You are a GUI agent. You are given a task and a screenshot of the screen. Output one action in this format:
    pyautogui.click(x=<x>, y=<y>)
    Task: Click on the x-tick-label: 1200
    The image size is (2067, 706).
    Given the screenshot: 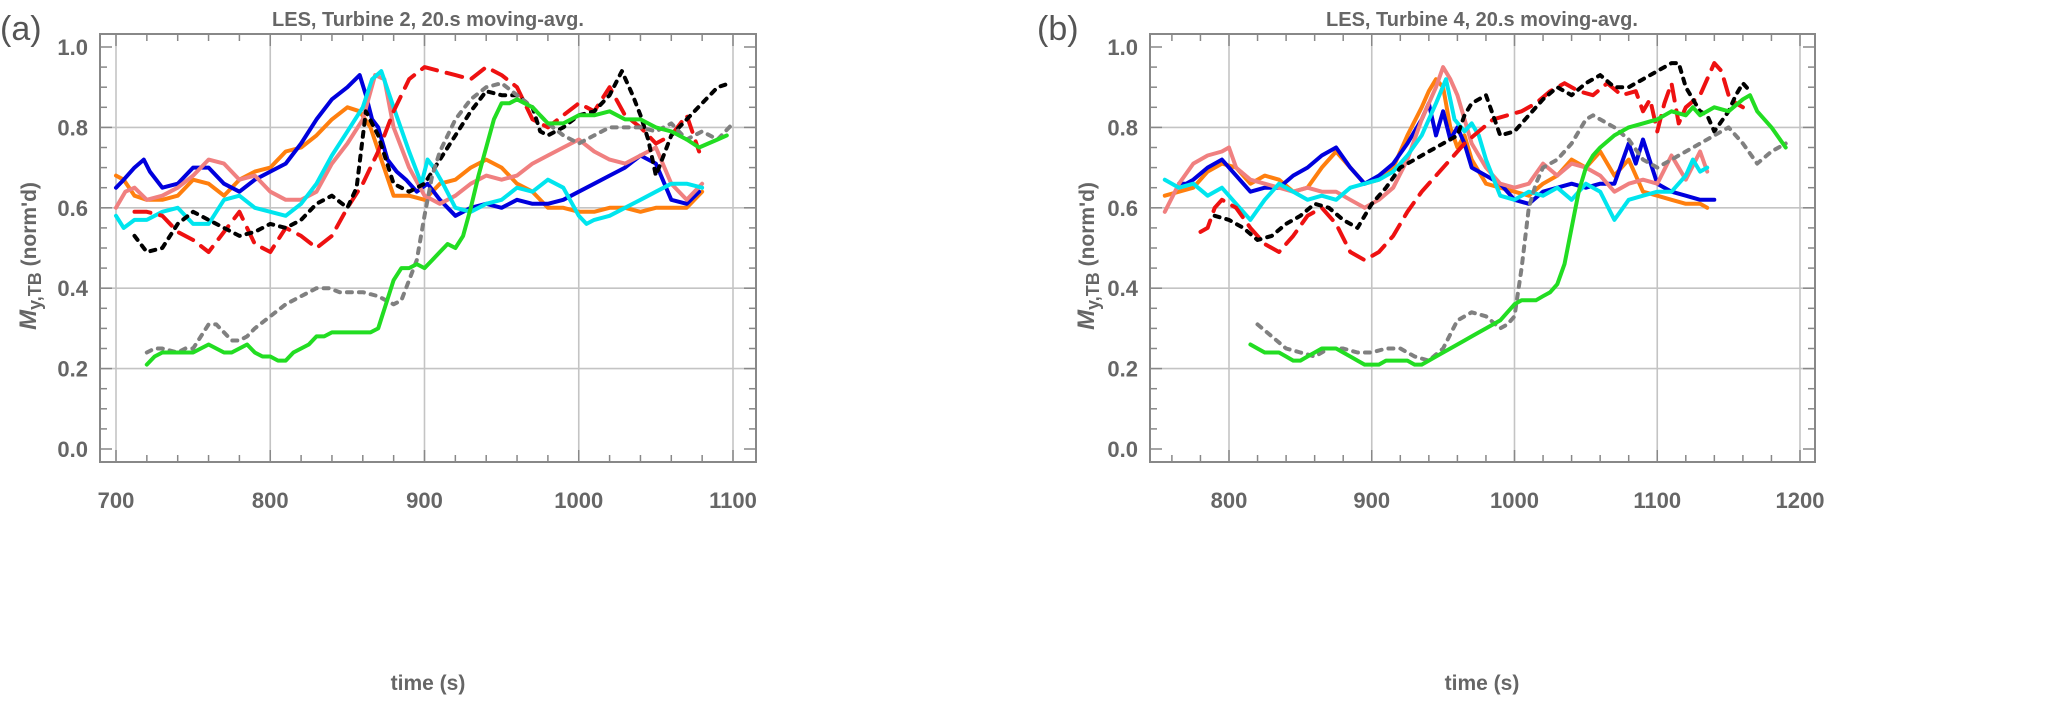 What is the action you would take?
    pyautogui.click(x=1800, y=500)
    